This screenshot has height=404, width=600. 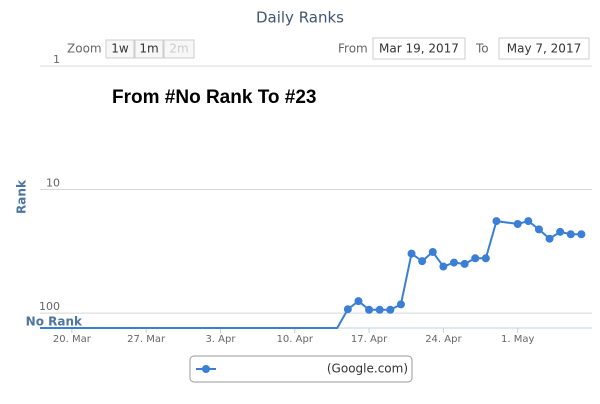 I want to click on chart-title: Daily Ranks, so click(x=300, y=18).